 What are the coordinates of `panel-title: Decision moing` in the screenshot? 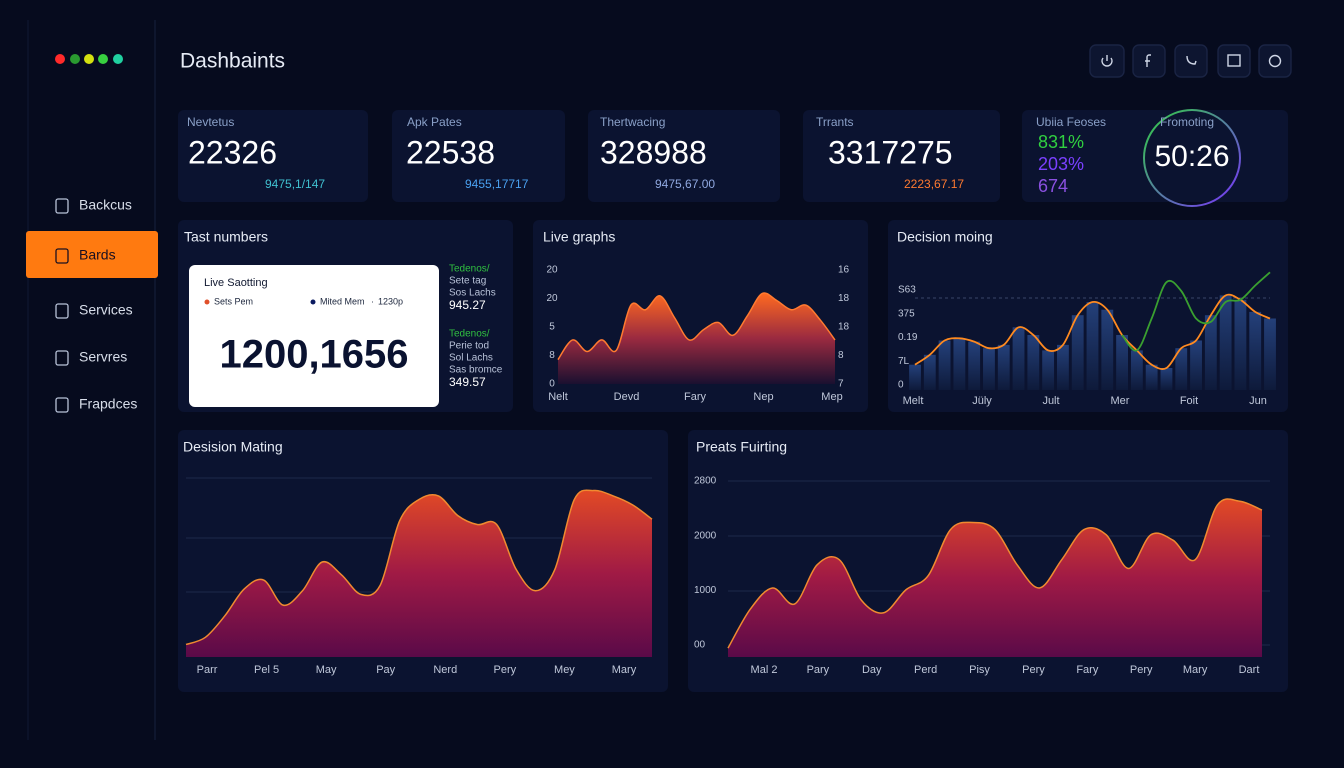 It's located at (945, 237).